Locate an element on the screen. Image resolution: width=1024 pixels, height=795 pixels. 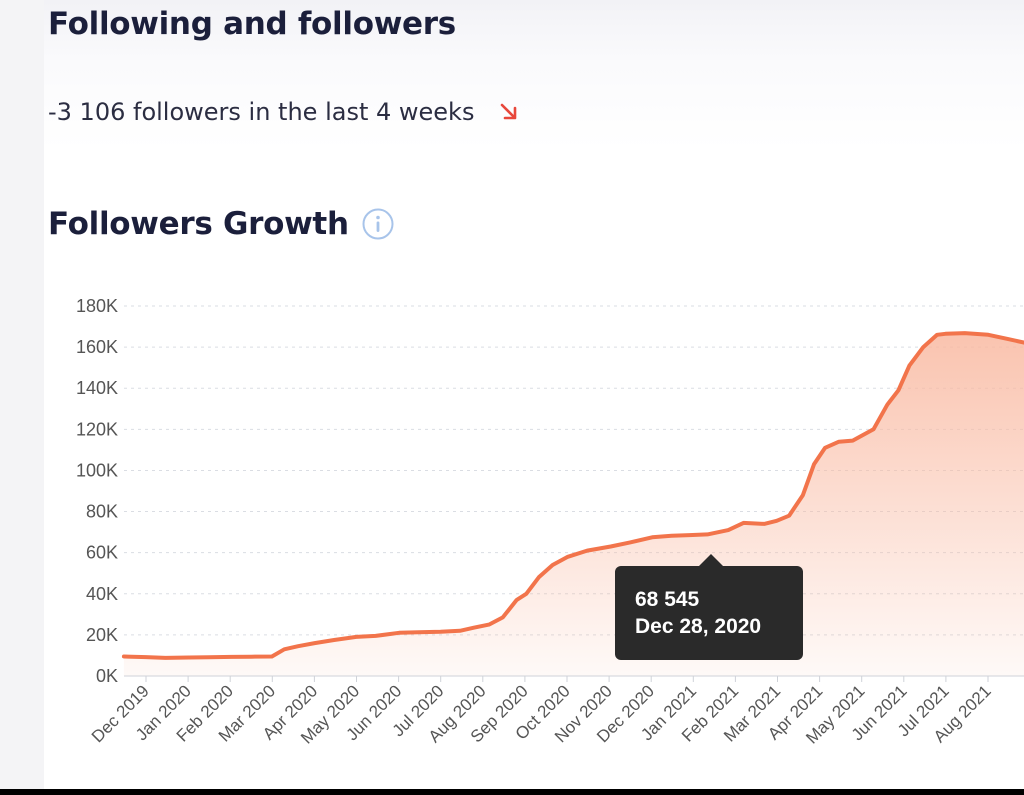
y-tick-label: 120K is located at coordinates (97, 429).